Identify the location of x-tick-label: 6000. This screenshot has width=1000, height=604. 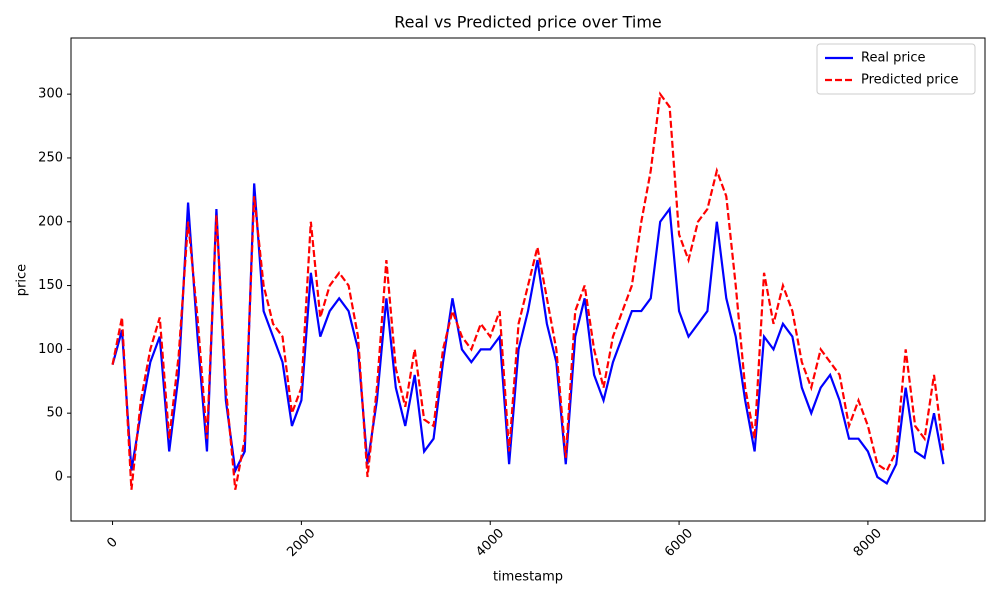
(679, 543).